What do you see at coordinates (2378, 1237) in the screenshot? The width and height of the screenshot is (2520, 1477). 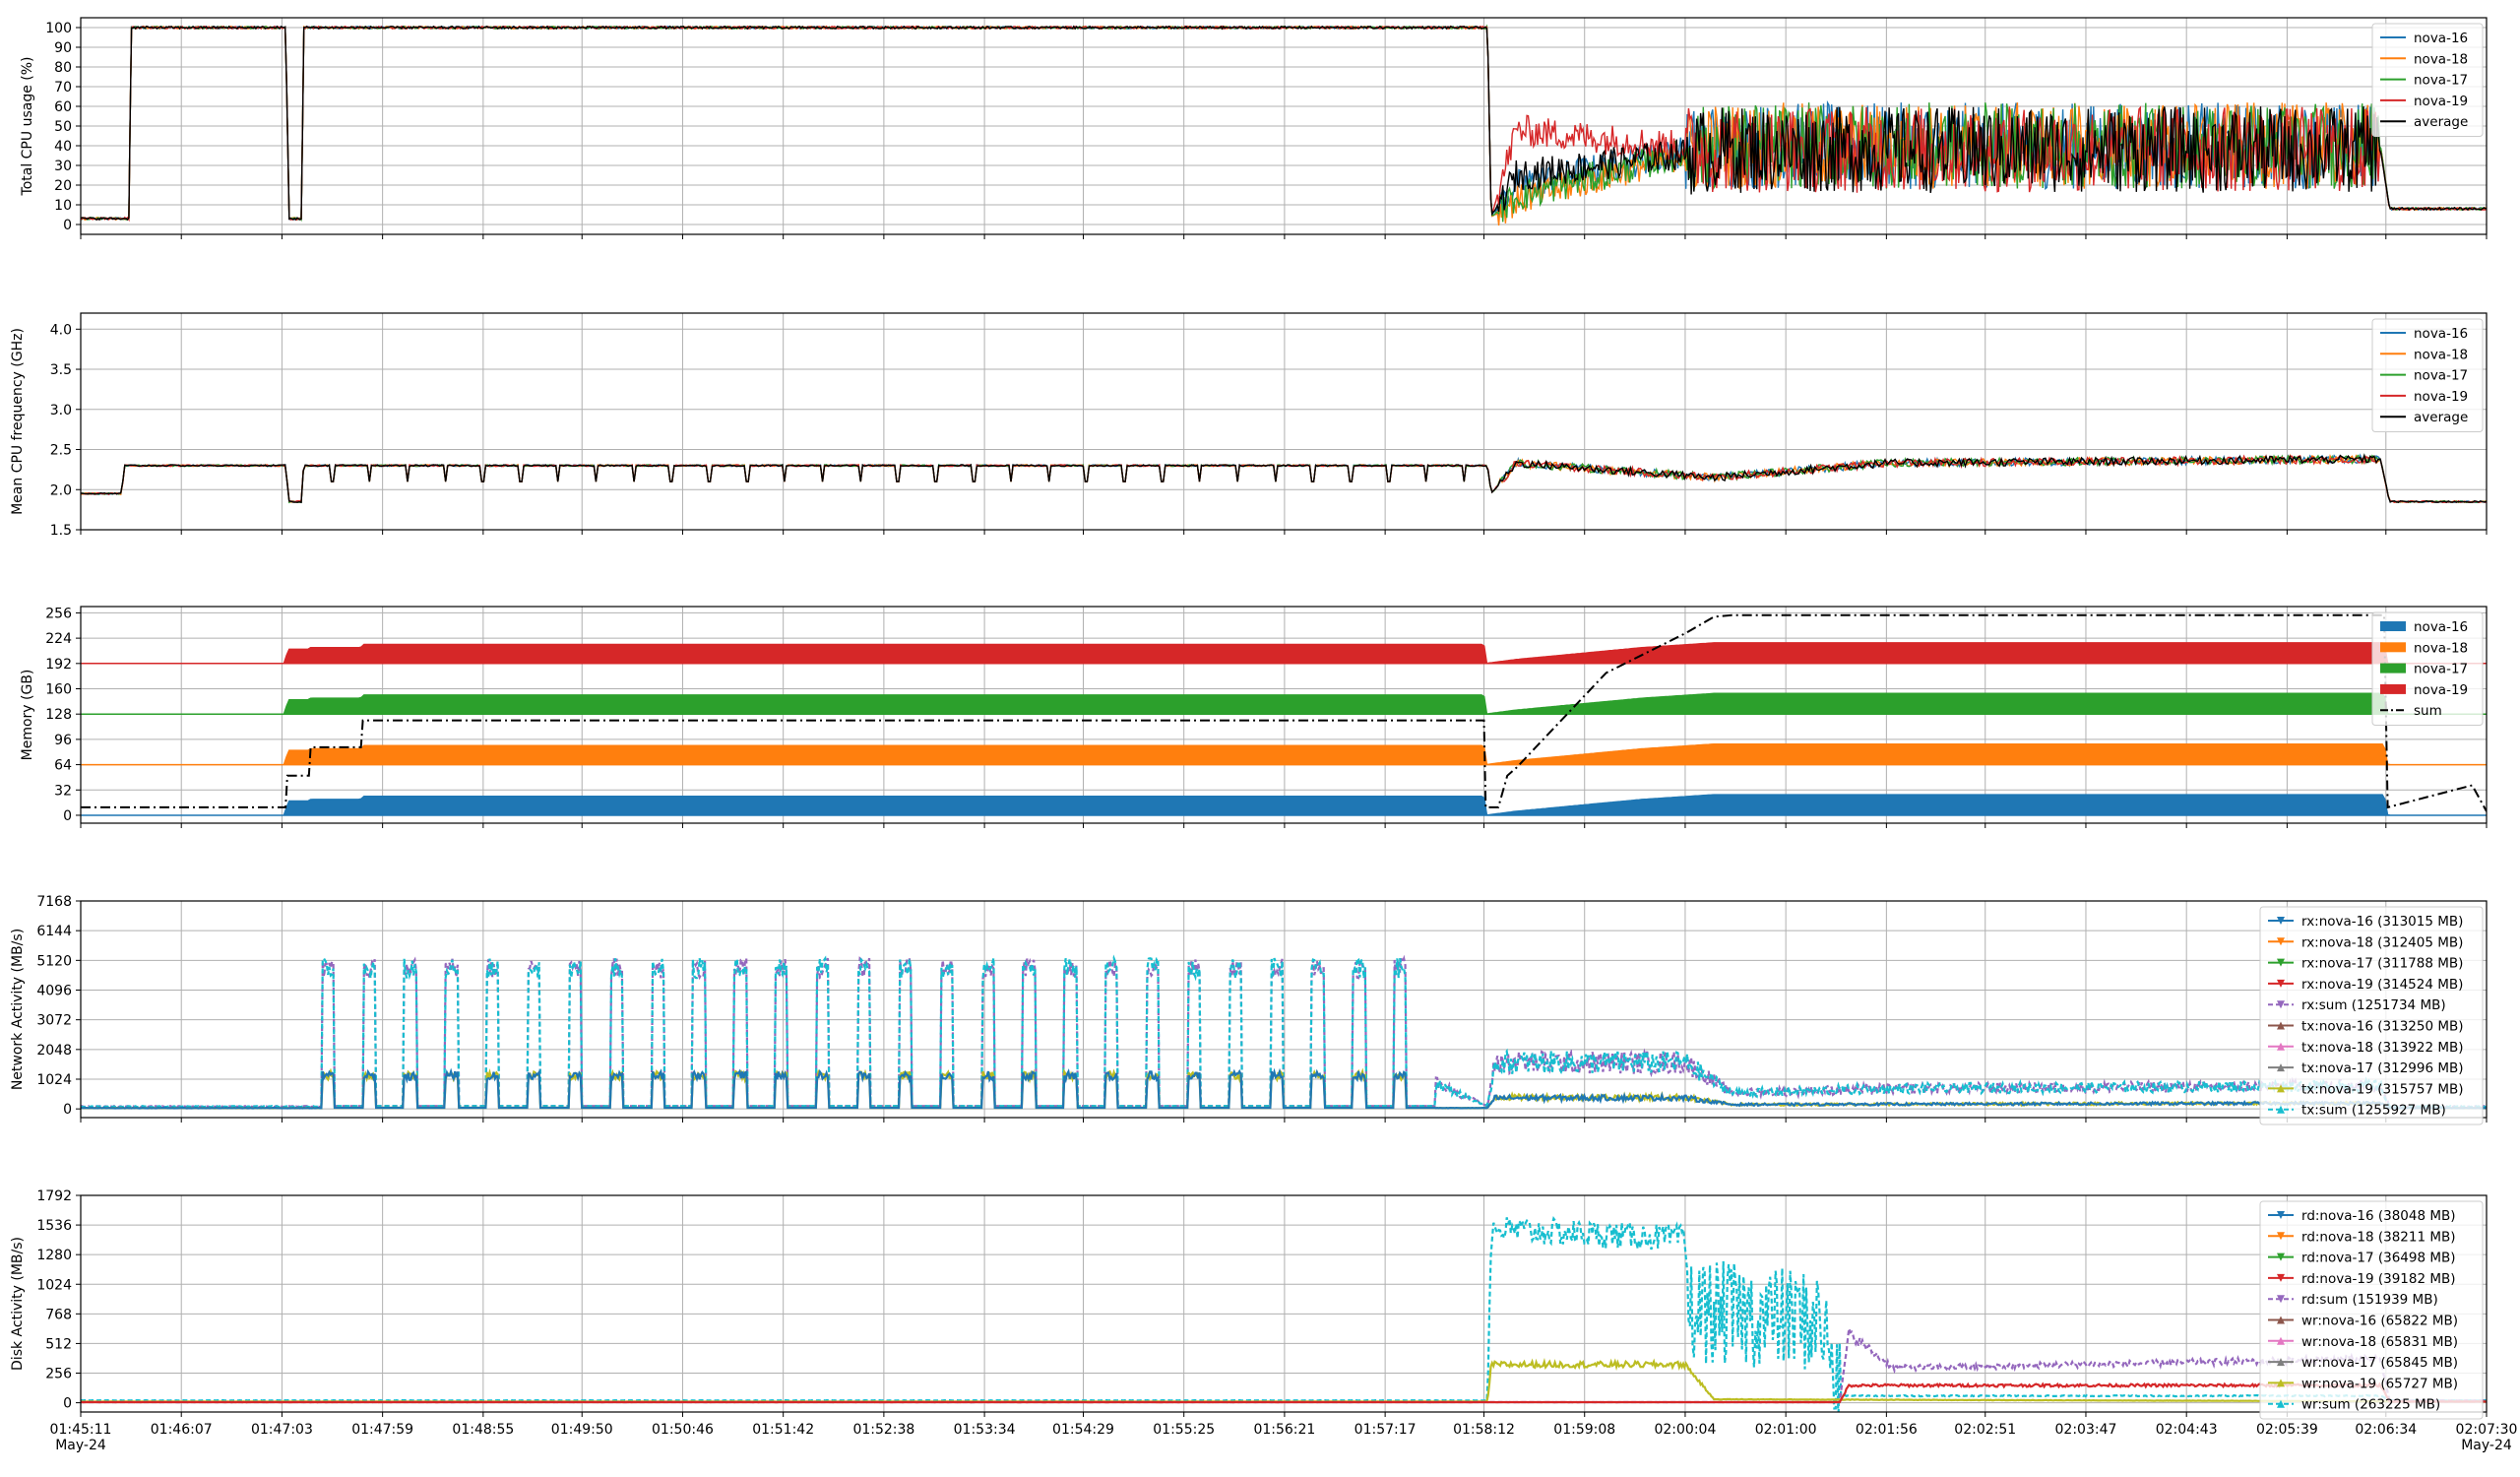 I see `legend-label-disk-1: rd:nova-18 (38211 MB)` at bounding box center [2378, 1237].